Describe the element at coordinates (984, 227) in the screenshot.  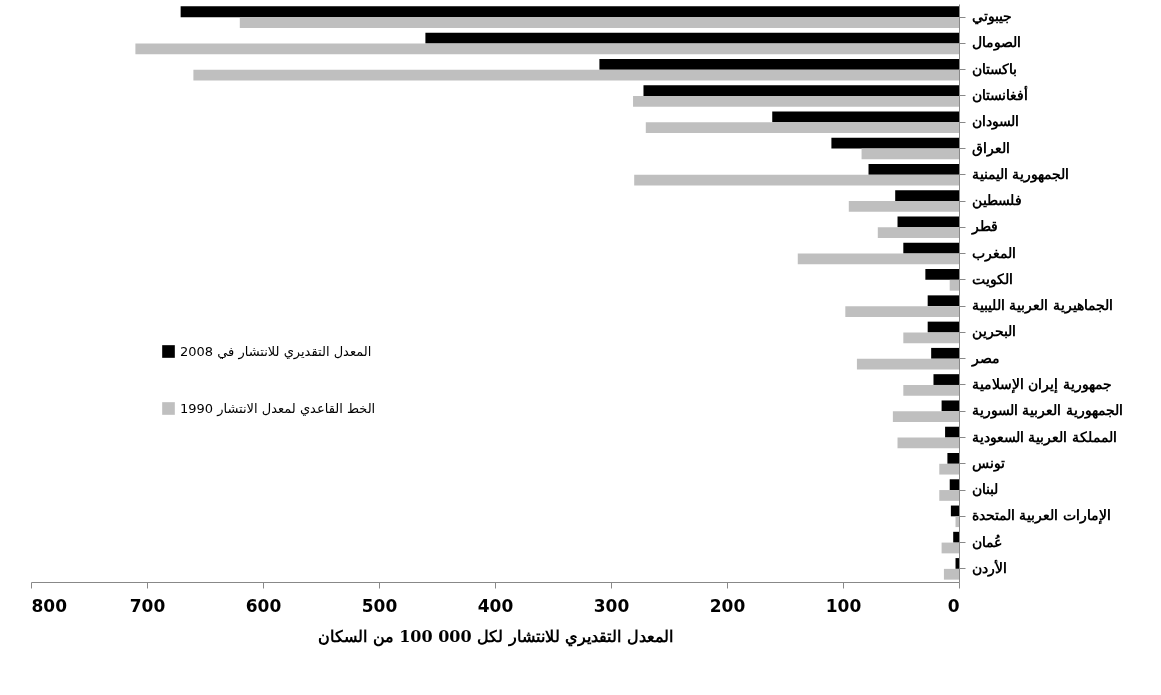
I see `y-tick-label: قطر` at that location.